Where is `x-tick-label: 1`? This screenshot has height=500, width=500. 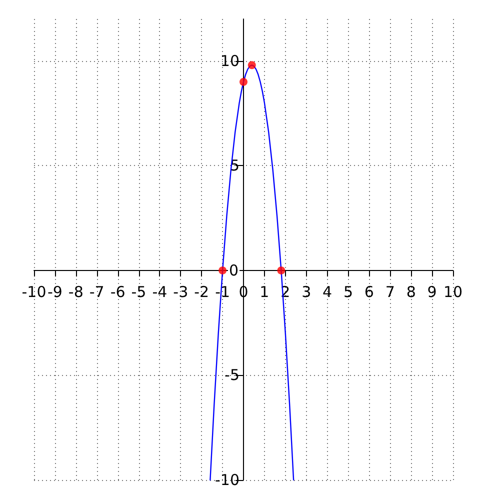
x-tick-label: 1 is located at coordinates (265, 291).